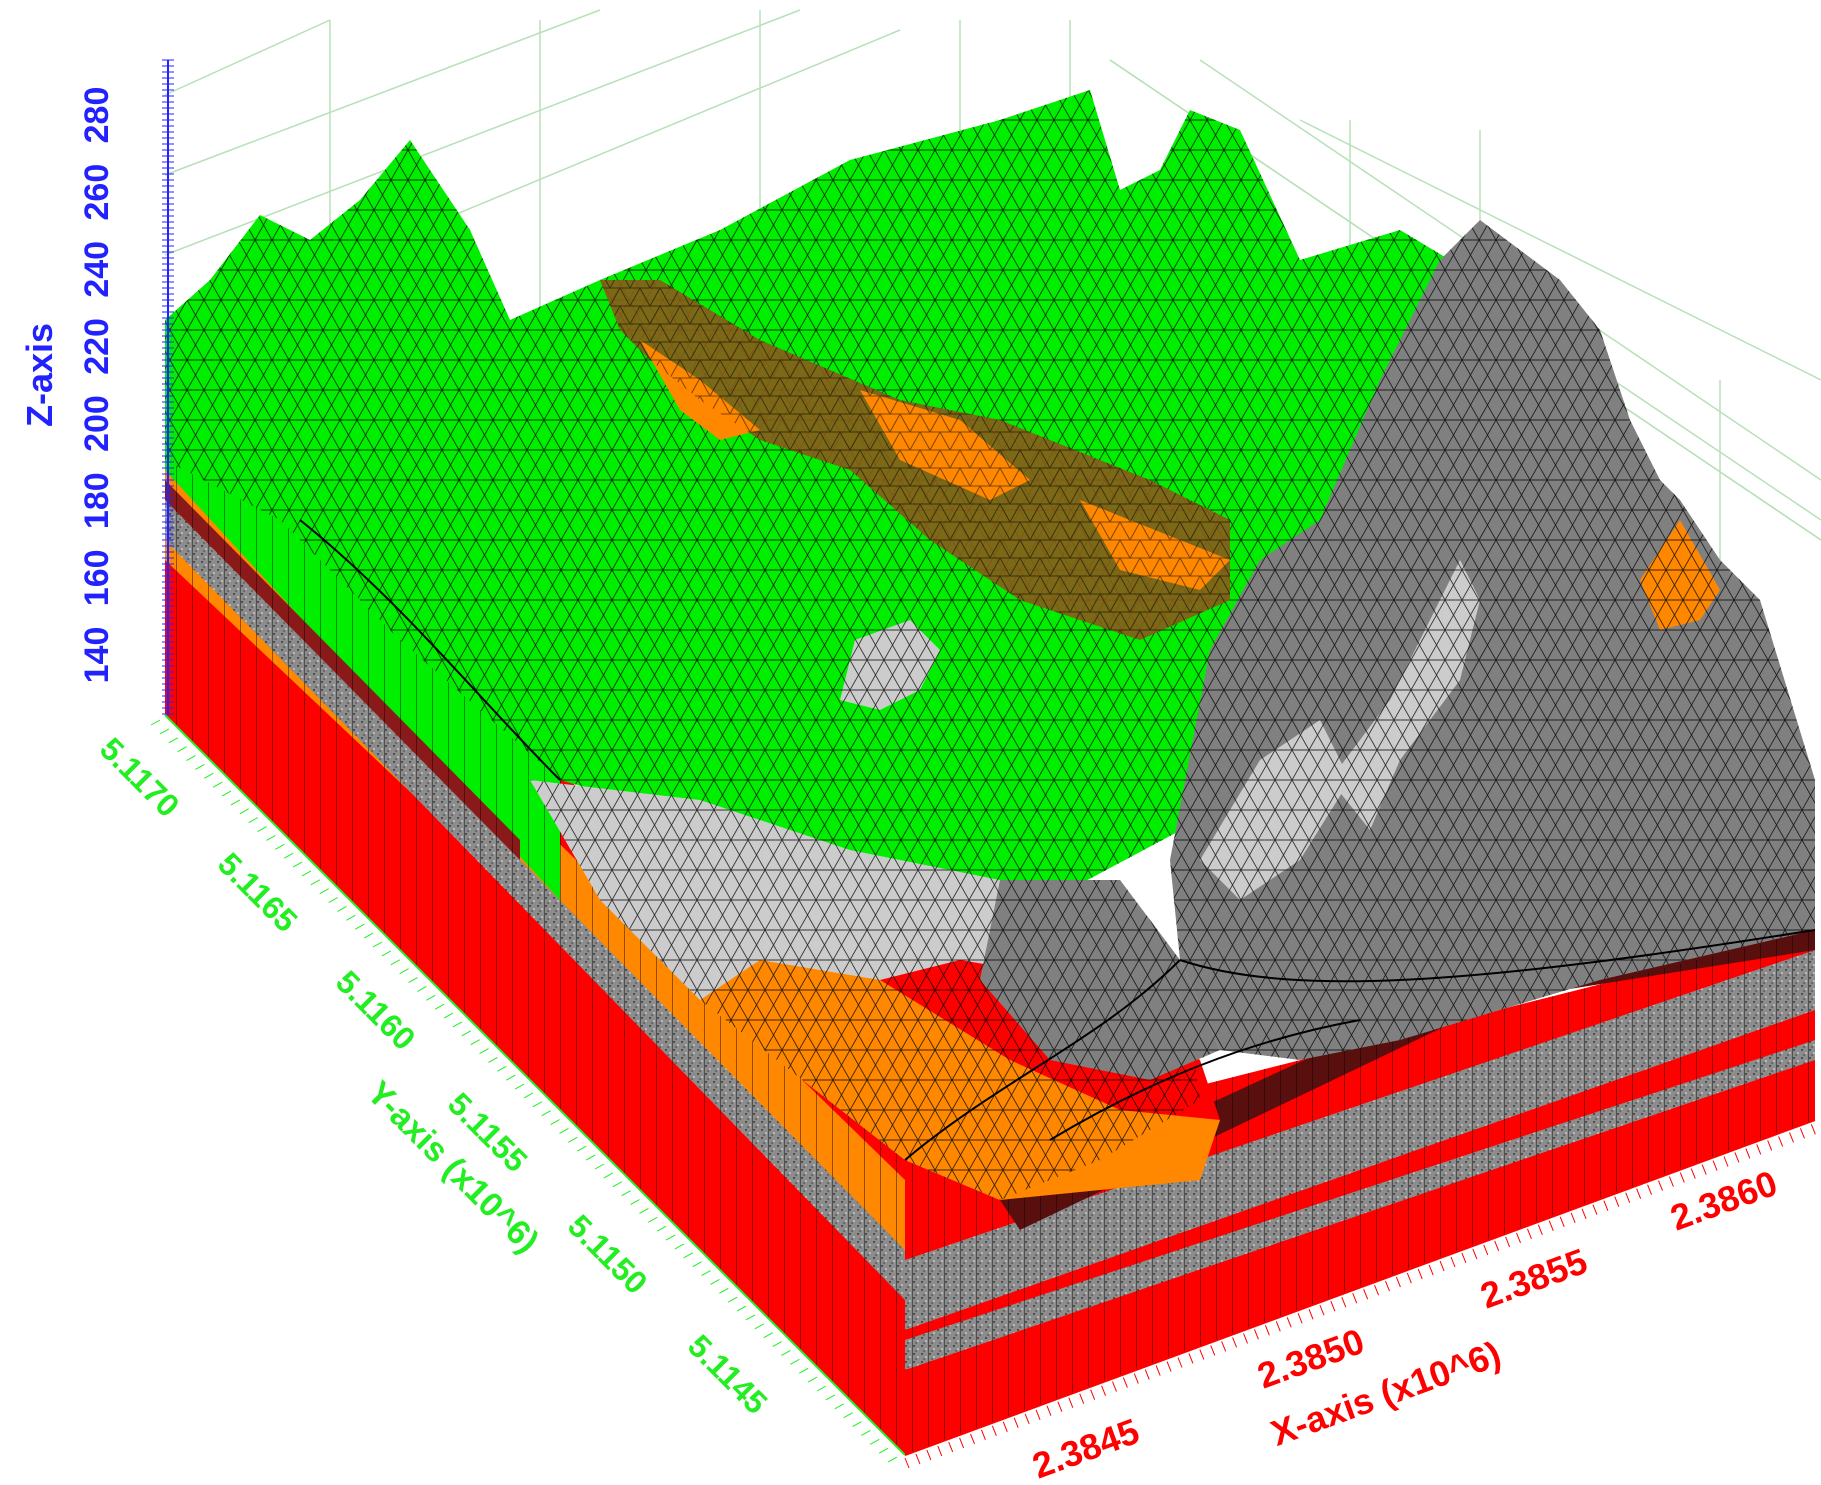  I want to click on grid-line, so click(247, 57).